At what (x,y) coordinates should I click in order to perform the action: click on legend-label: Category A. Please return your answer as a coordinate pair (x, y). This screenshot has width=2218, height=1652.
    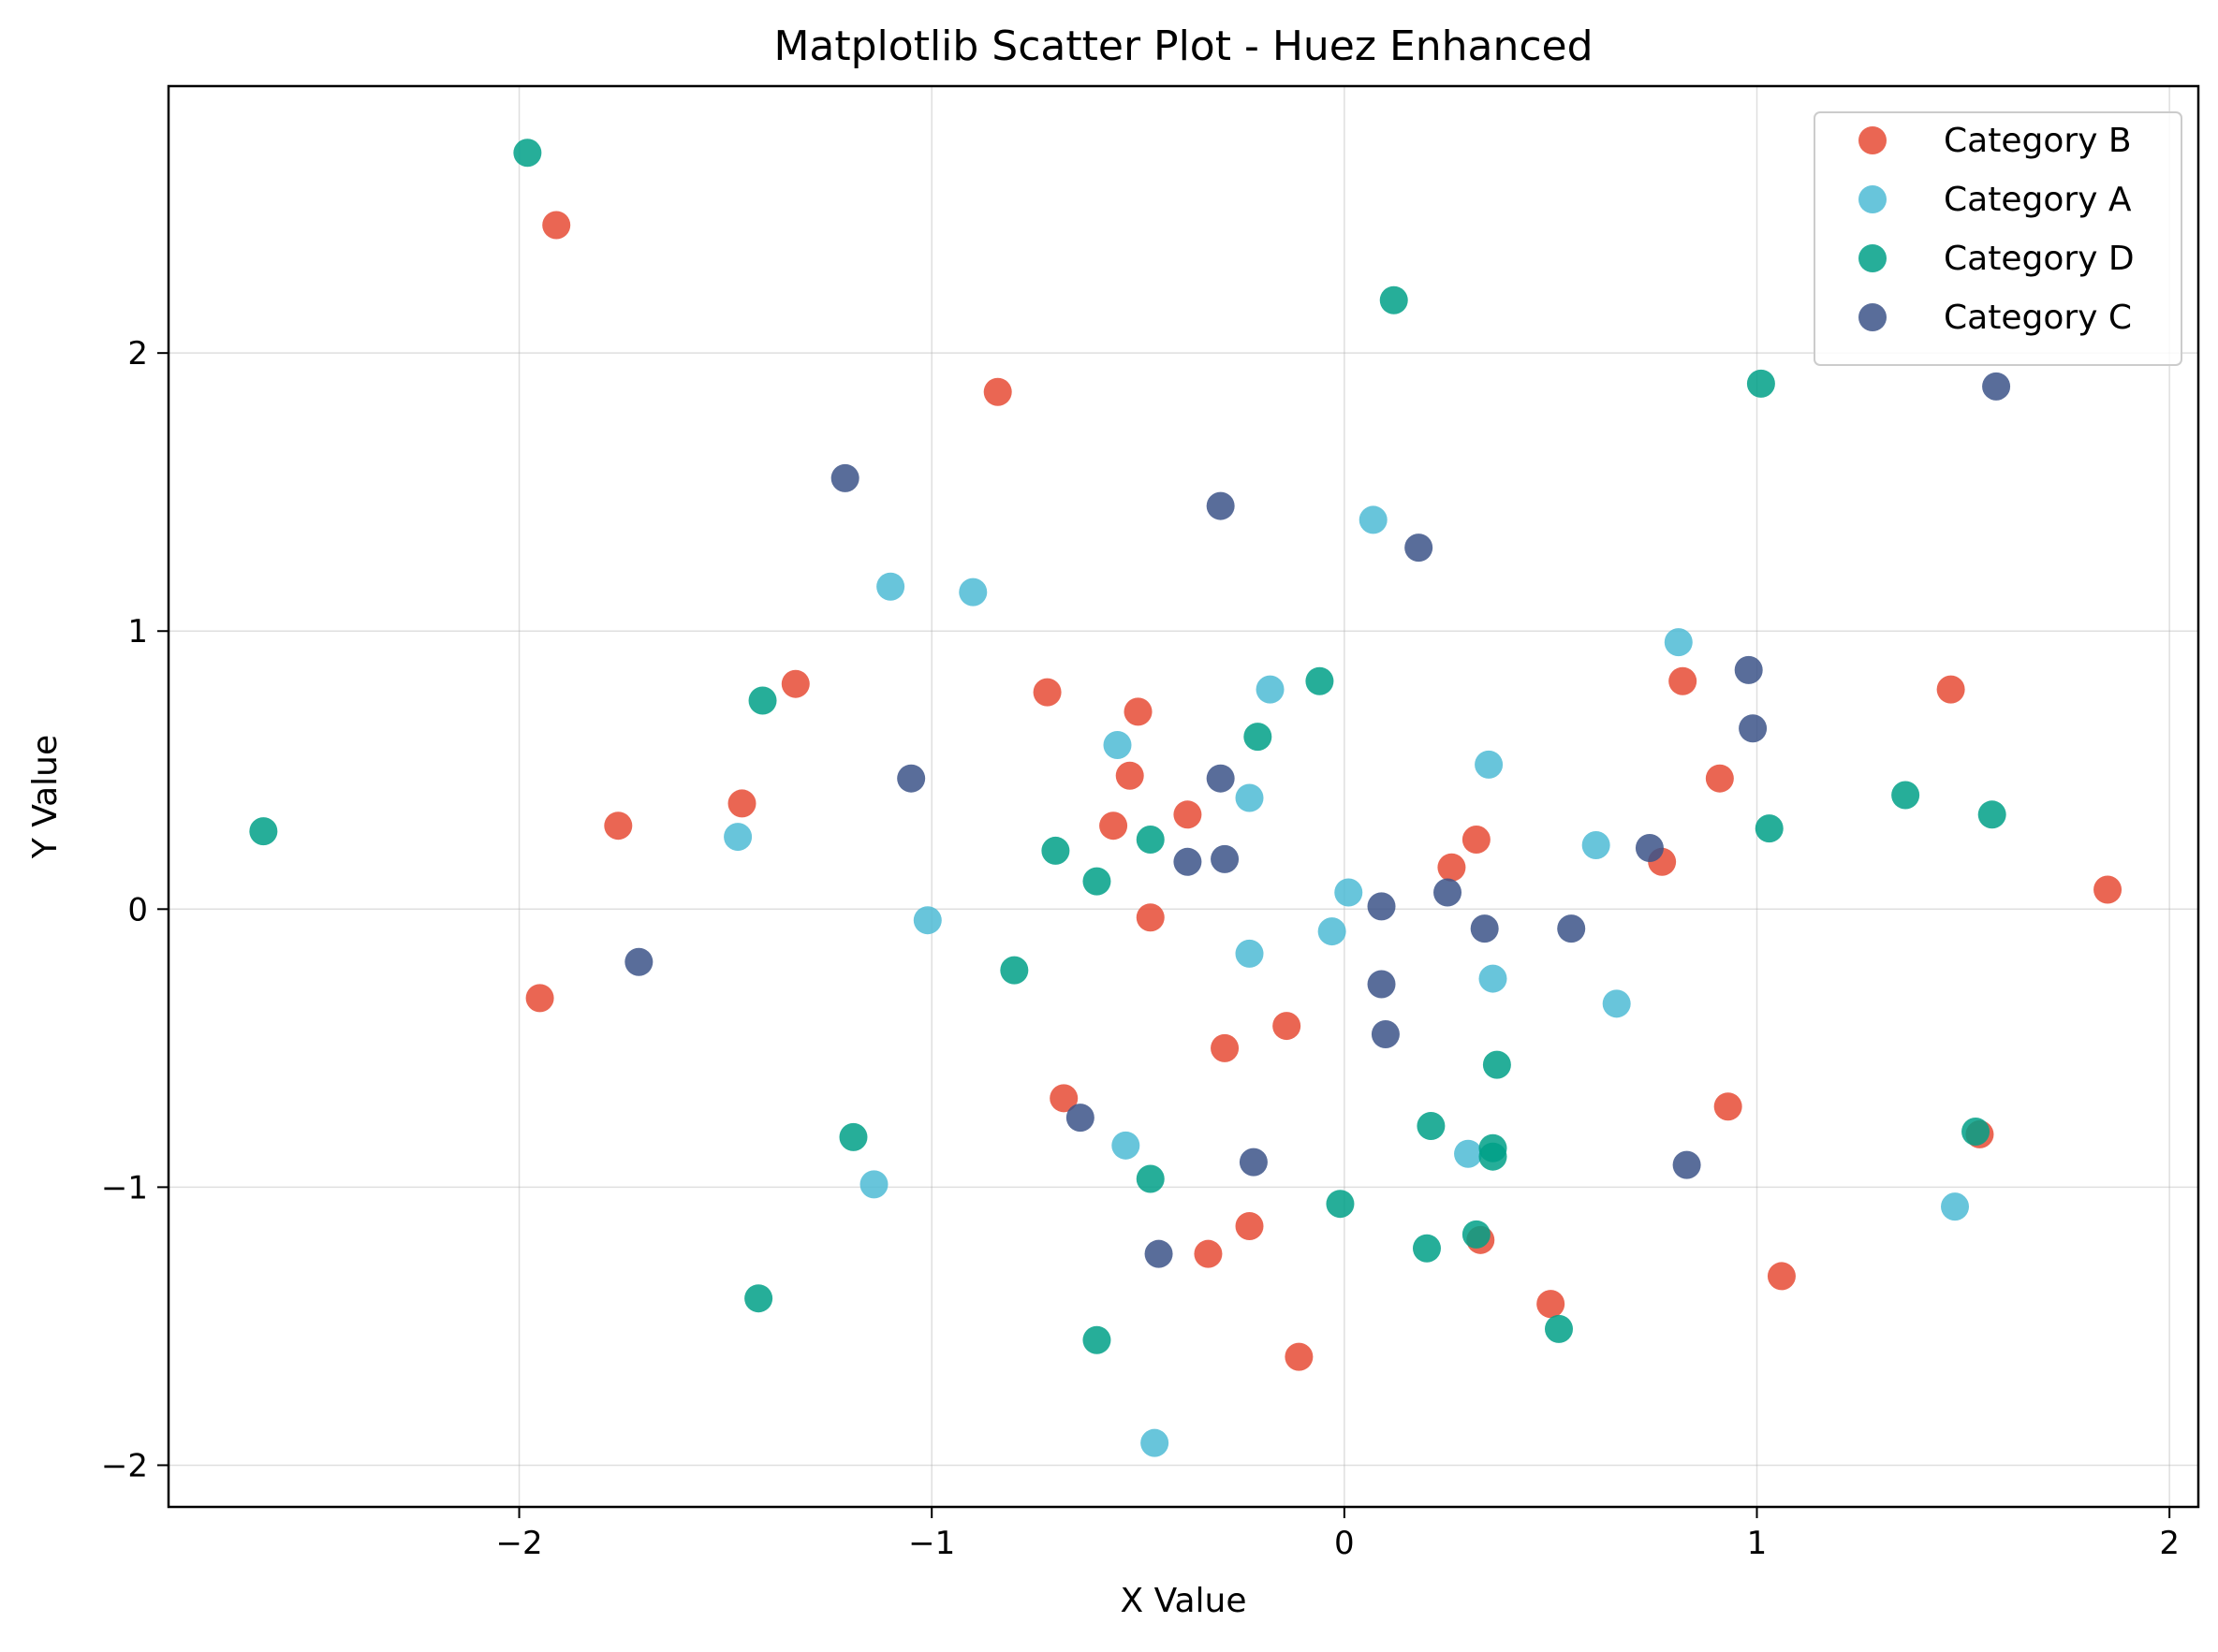
    Looking at the image, I should click on (2038, 200).